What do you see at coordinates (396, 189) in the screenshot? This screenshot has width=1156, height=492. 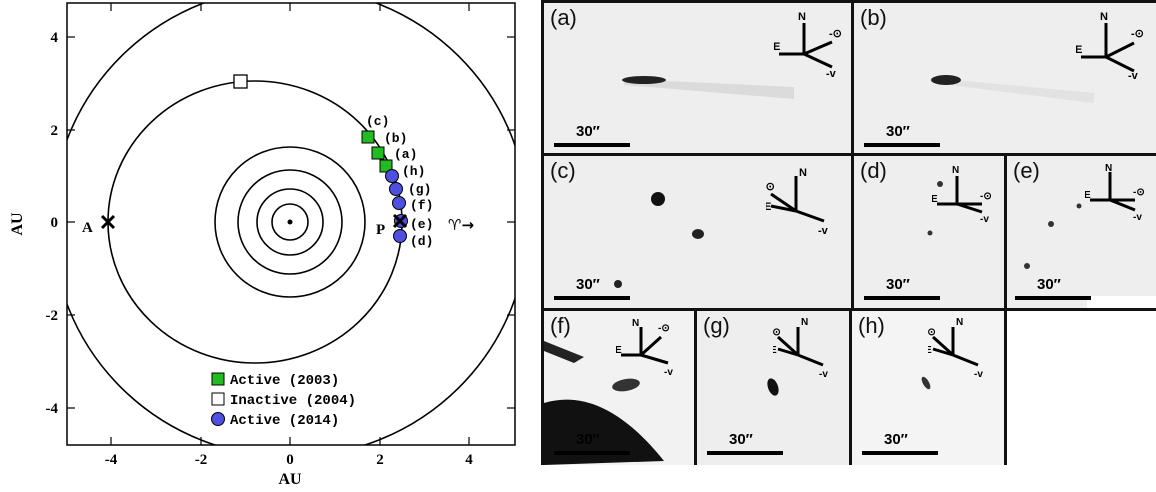 I see `active-2014-marker-g` at bounding box center [396, 189].